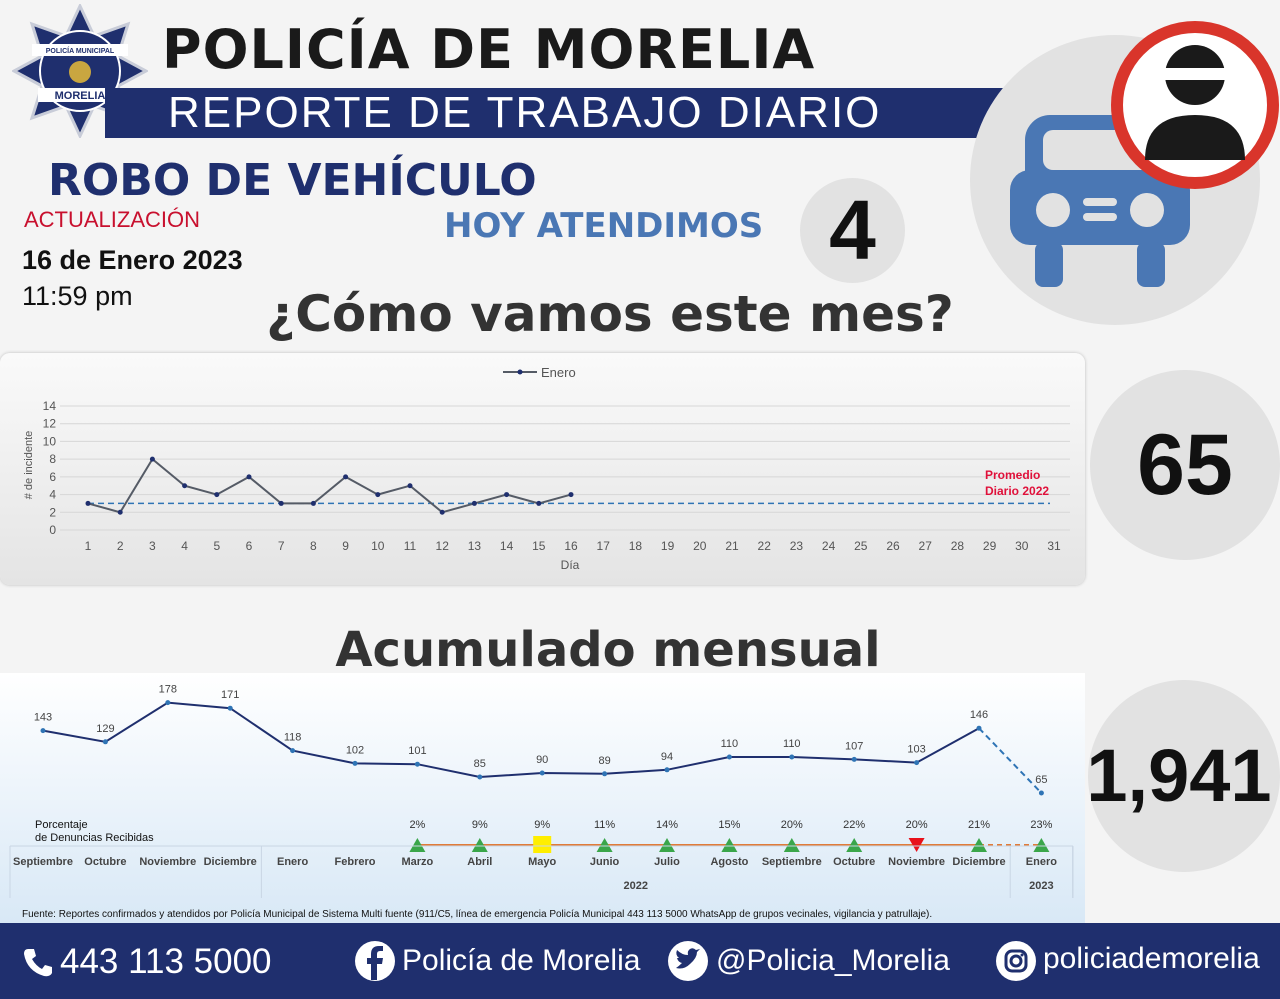 Image resolution: width=1280 pixels, height=999 pixels. Describe the element at coordinates (375, 961) in the screenshot. I see `facebook-icon` at that location.